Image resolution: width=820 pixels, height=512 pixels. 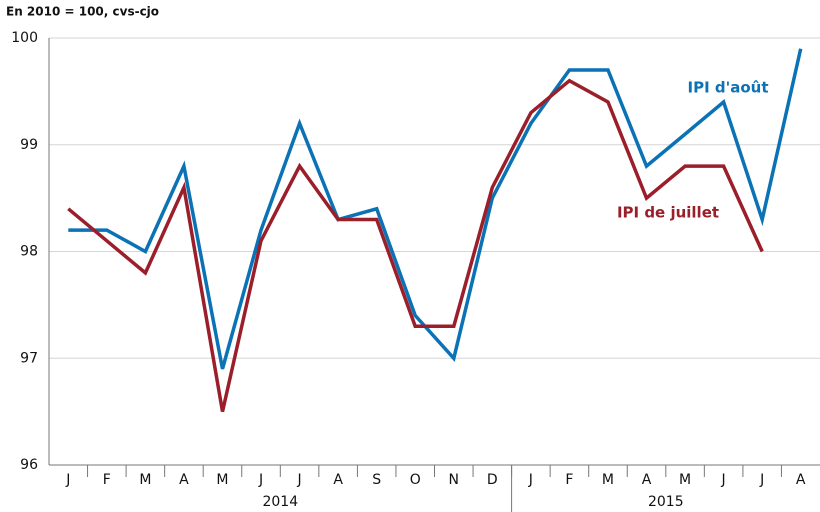 I want to click on y-tick-label: 96, so click(x=29, y=465).